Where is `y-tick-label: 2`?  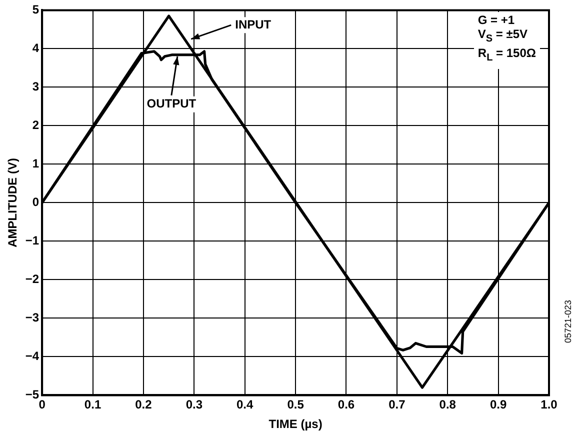 y-tick-label: 2 is located at coordinates (36, 125).